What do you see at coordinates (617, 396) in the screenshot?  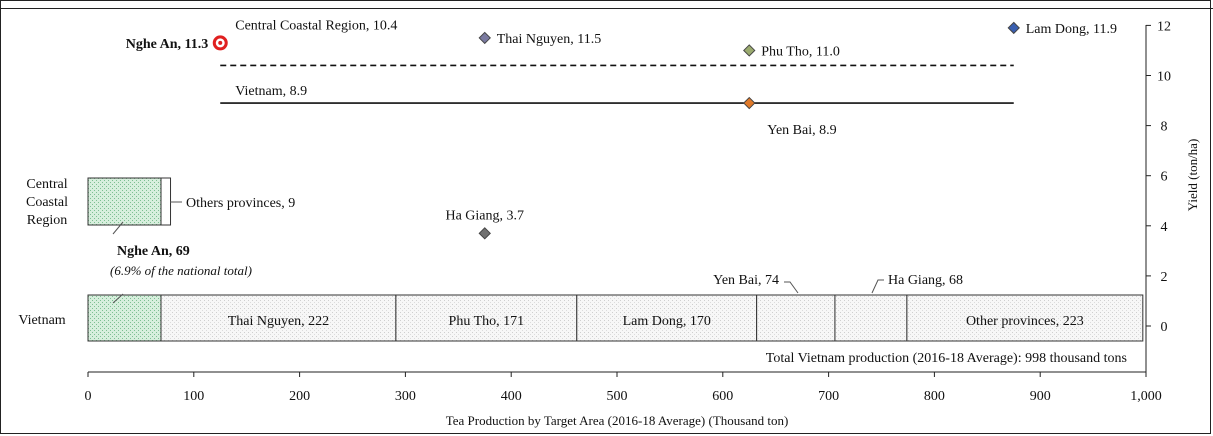 I see `x-tick-label: 500` at bounding box center [617, 396].